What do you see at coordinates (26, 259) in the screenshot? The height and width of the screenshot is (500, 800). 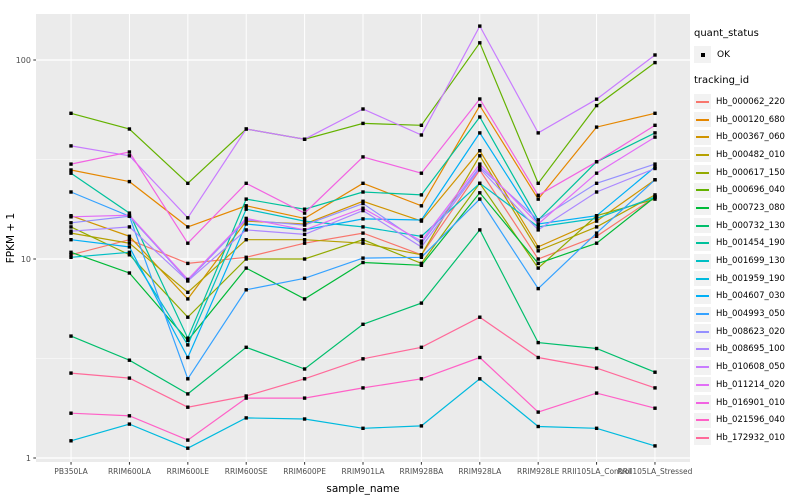 I see `y-tick-label: 10` at bounding box center [26, 259].